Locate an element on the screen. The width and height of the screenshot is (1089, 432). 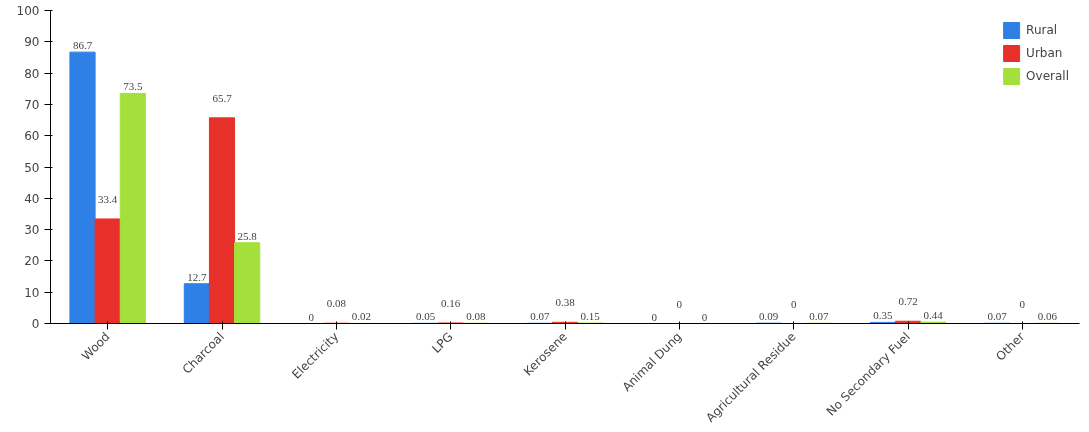
y-tick-label: 10 is located at coordinates (32, 292).